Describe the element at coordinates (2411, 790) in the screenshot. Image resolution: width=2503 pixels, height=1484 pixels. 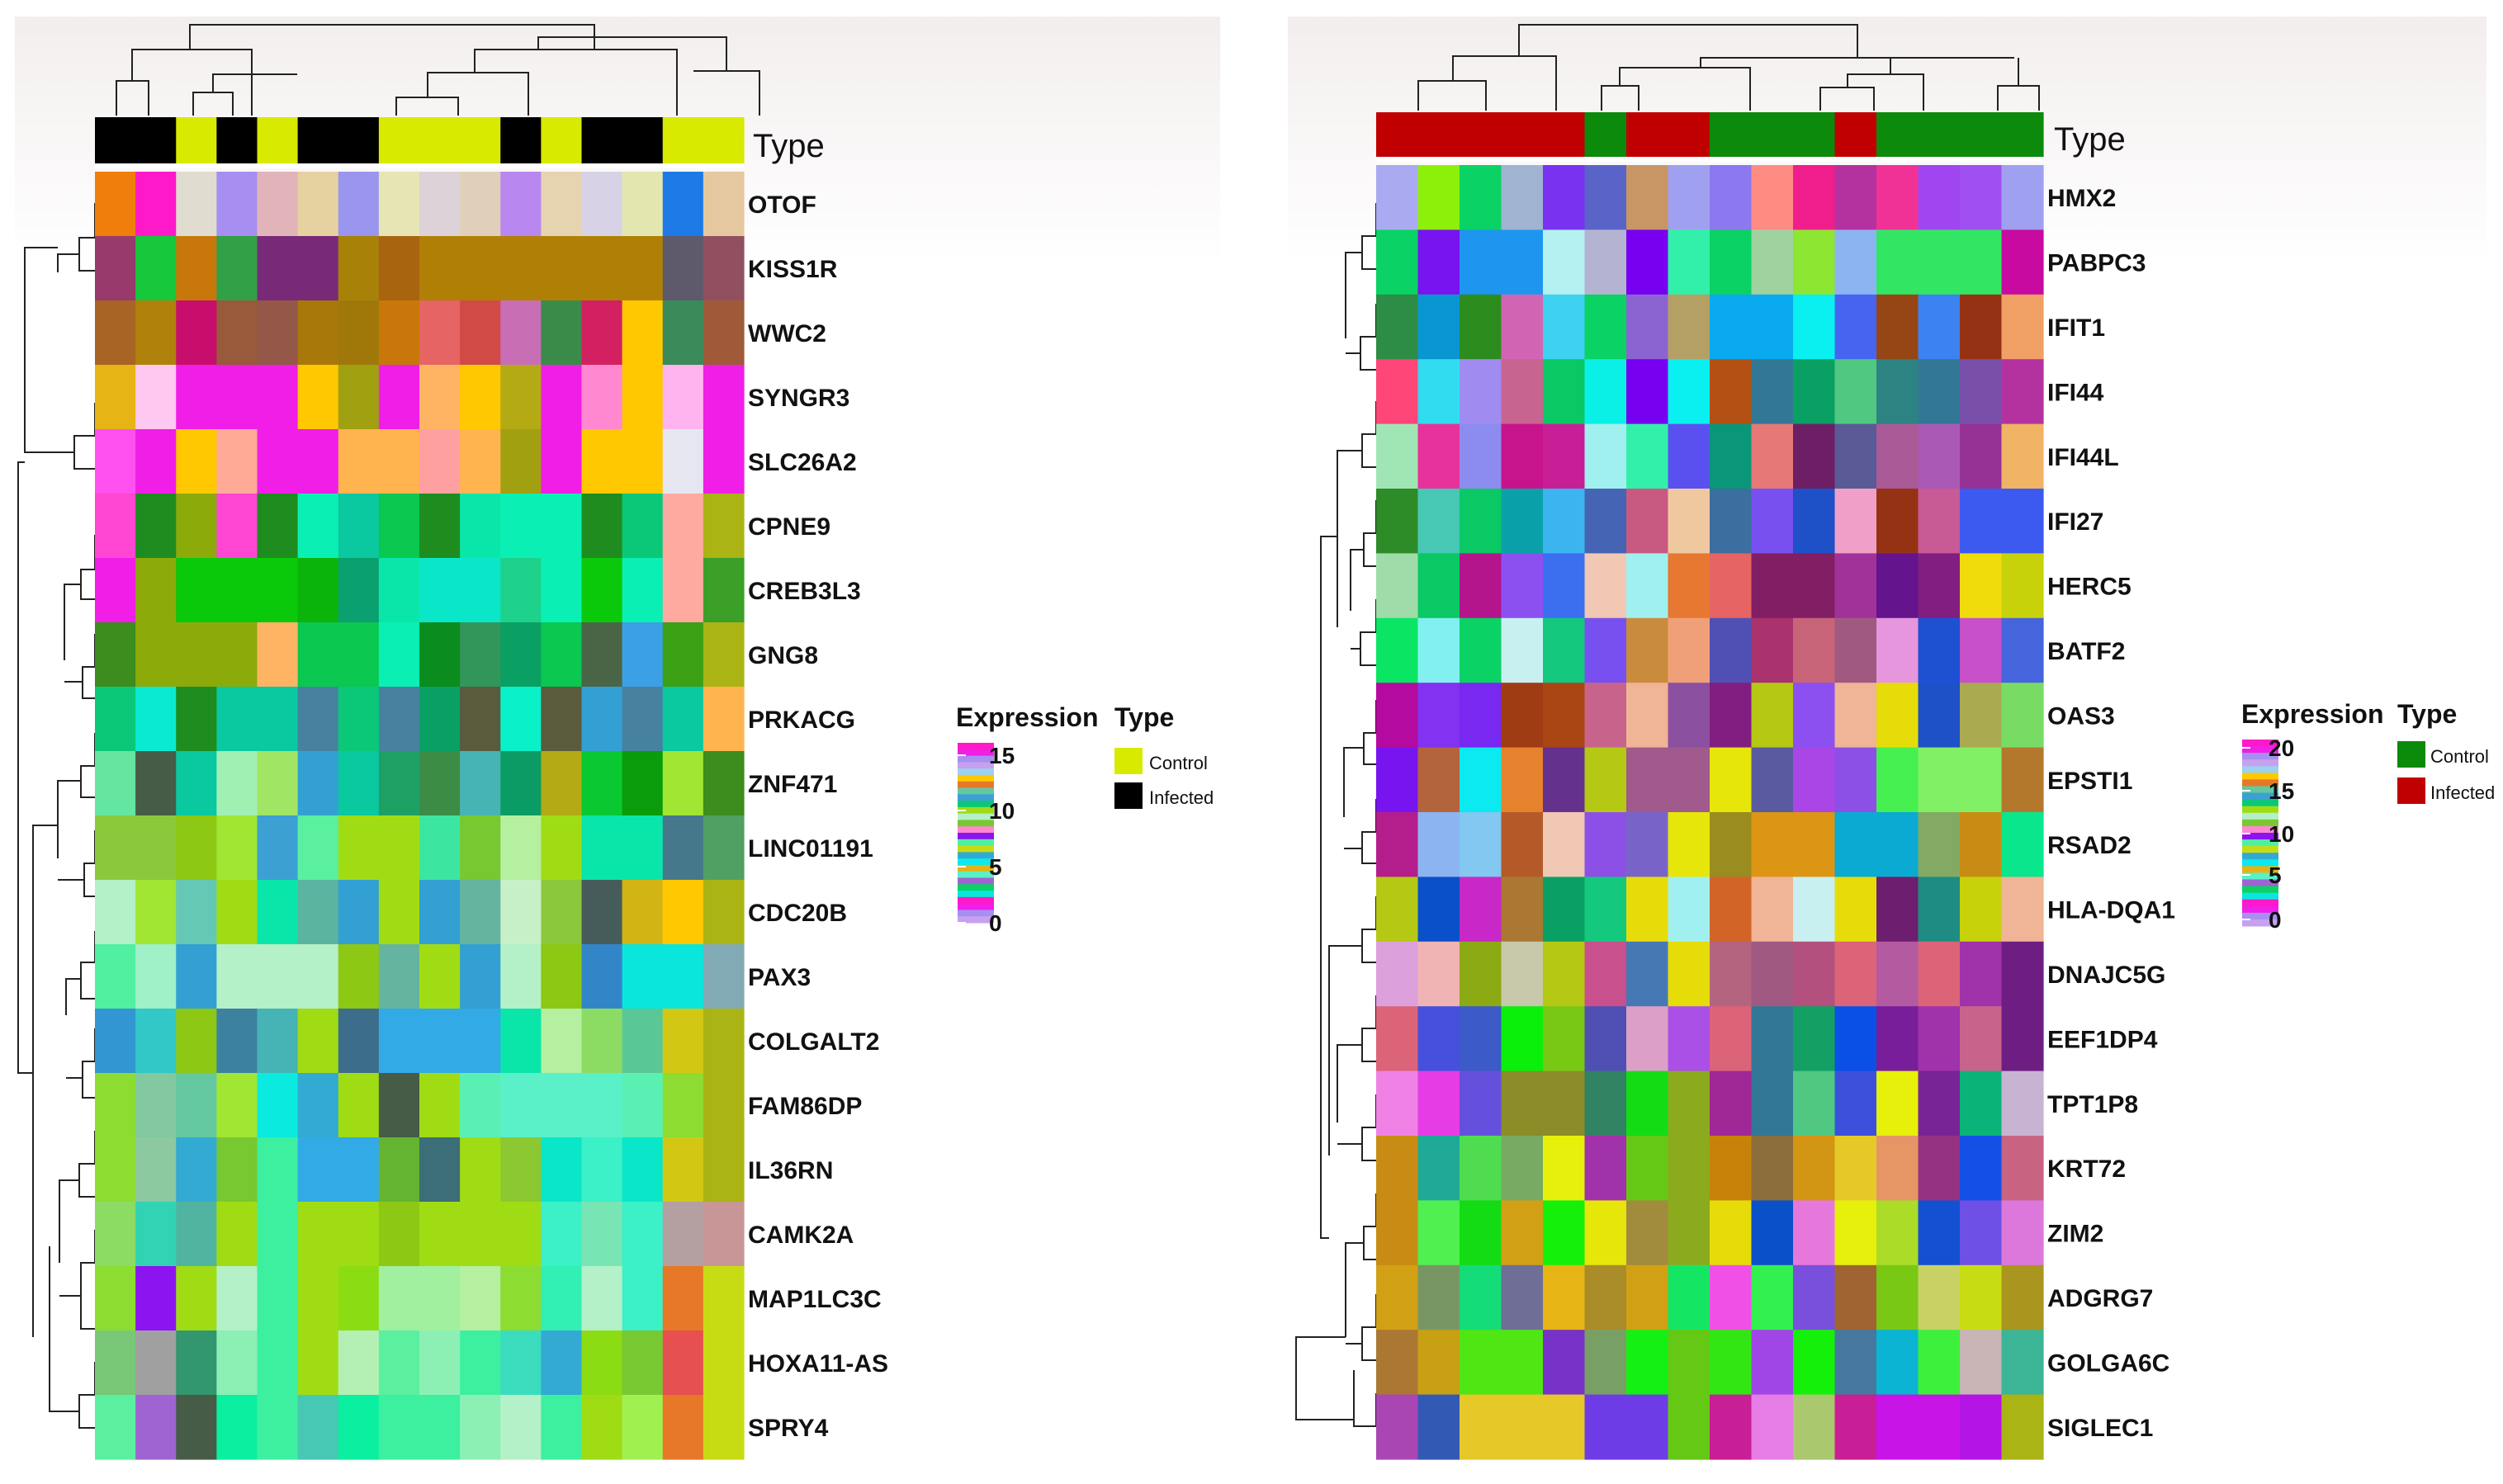
I see `right-legend-infected-swatch` at that location.